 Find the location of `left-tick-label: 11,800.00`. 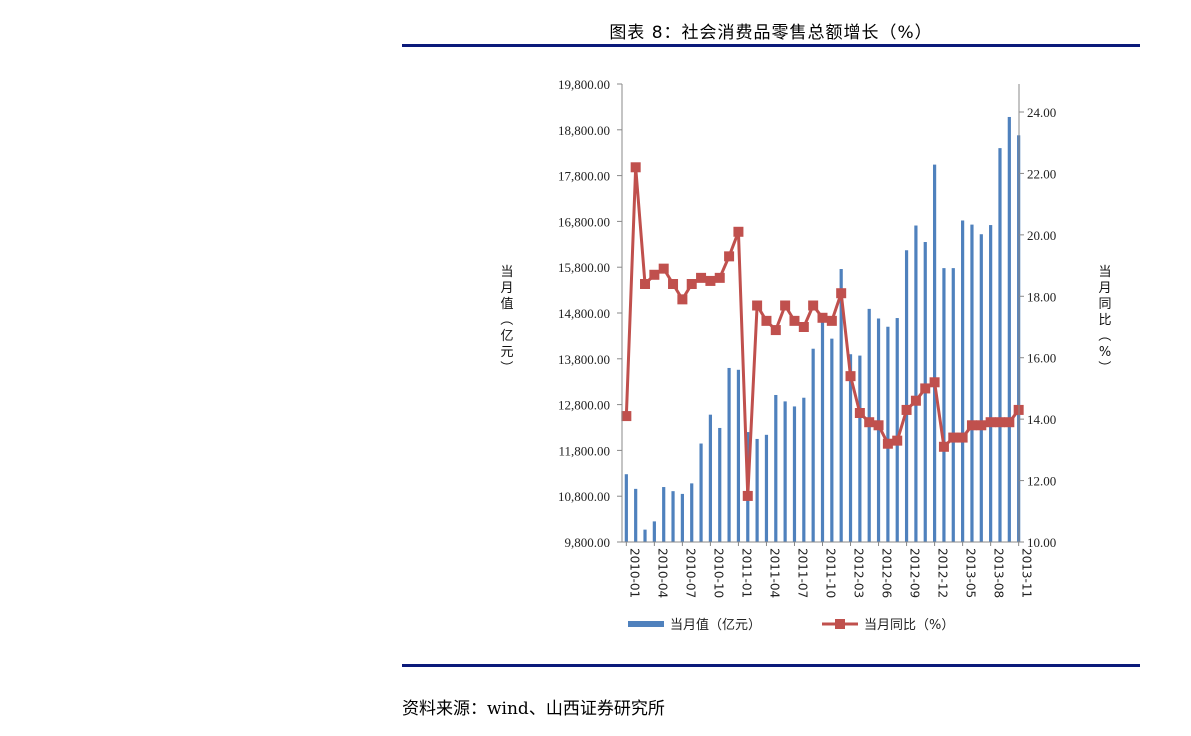

left-tick-label: 11,800.00 is located at coordinates (584, 450).